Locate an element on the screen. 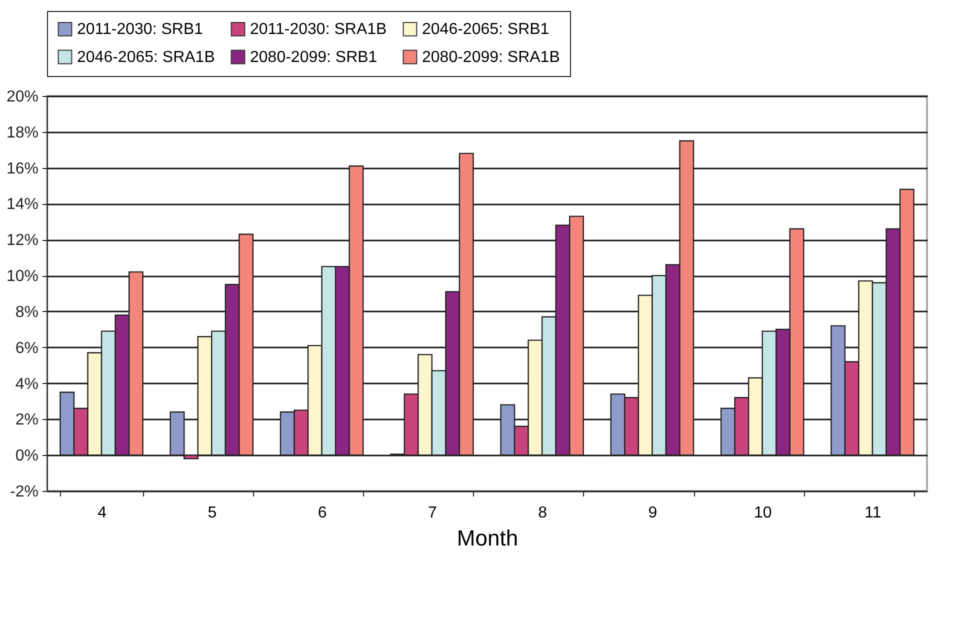 This screenshot has height=630, width=969. x-tick-label: 4 is located at coordinates (102, 513).